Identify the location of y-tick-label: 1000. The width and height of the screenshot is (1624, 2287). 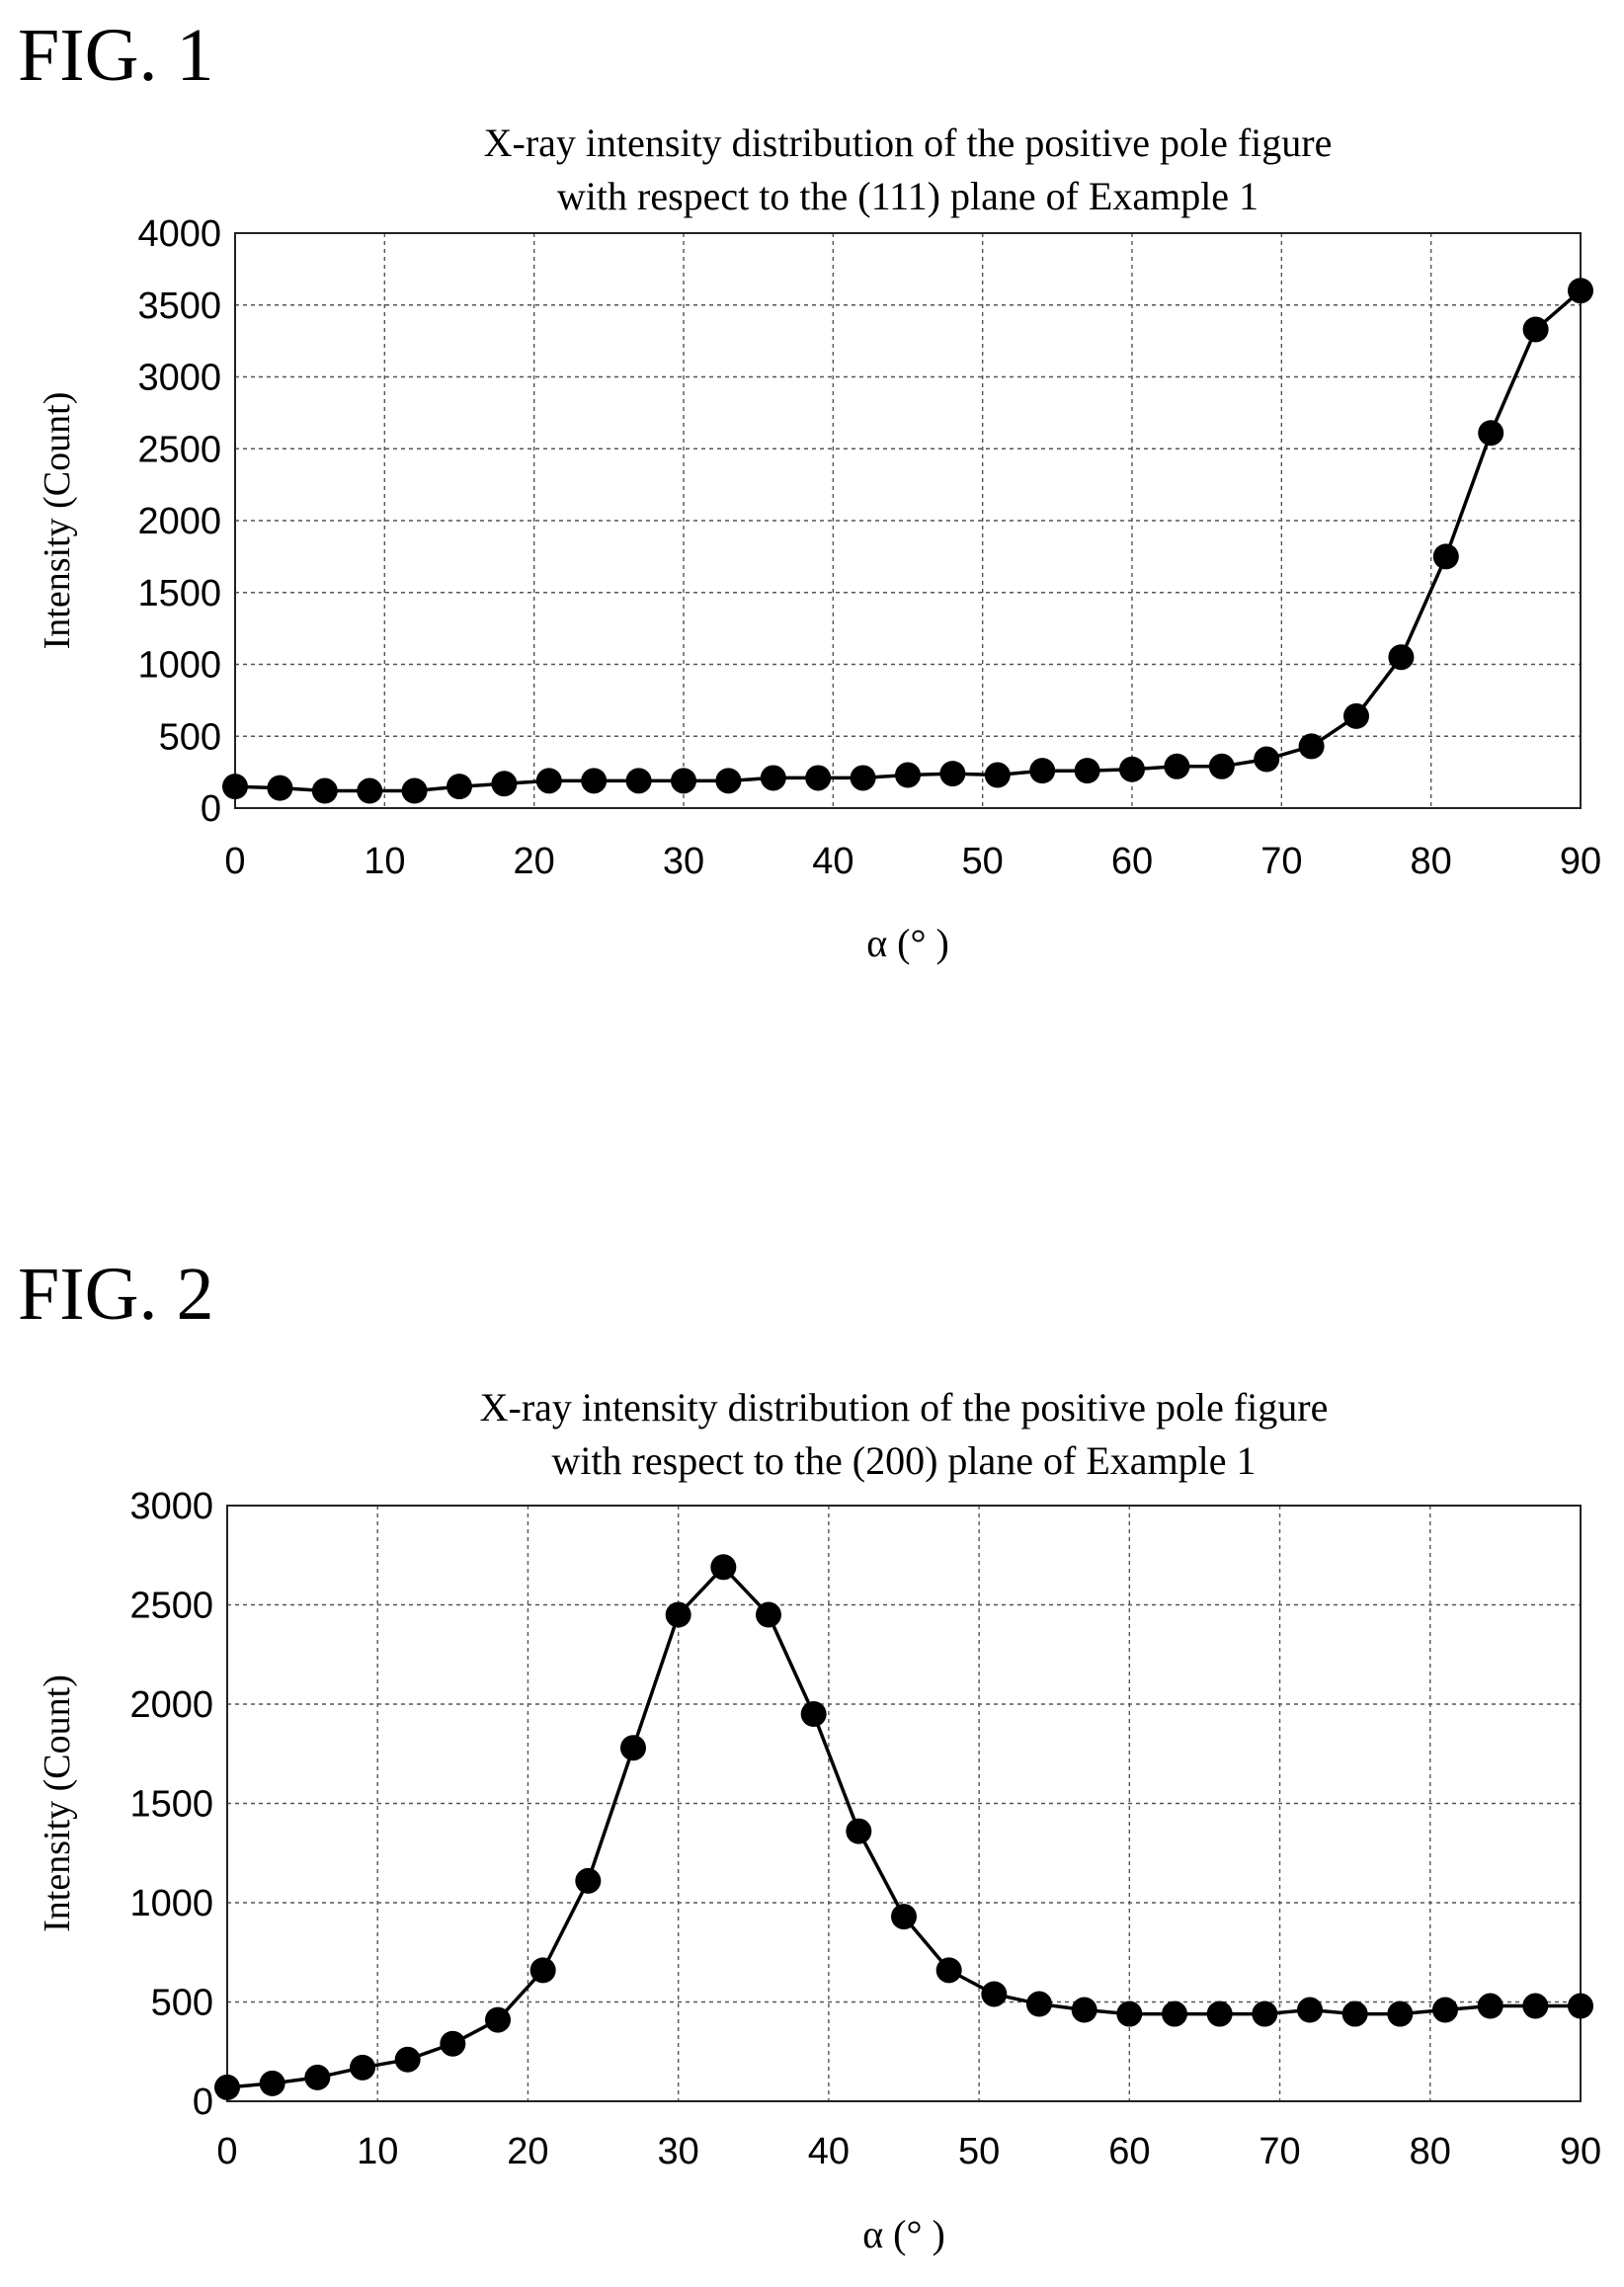
(179, 666).